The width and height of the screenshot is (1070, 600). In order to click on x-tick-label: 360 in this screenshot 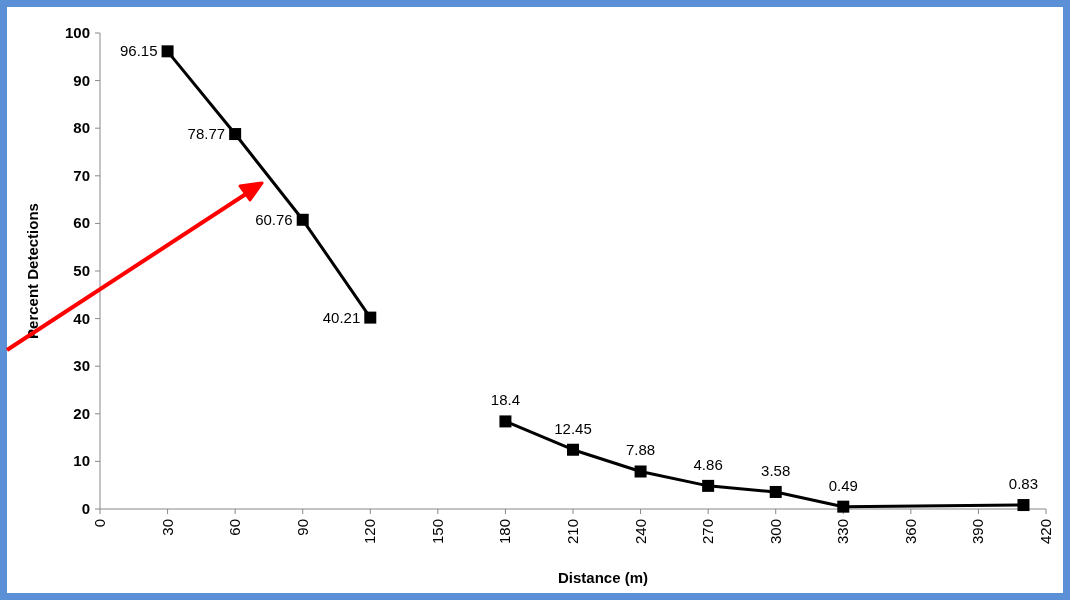, I will do `click(910, 532)`.